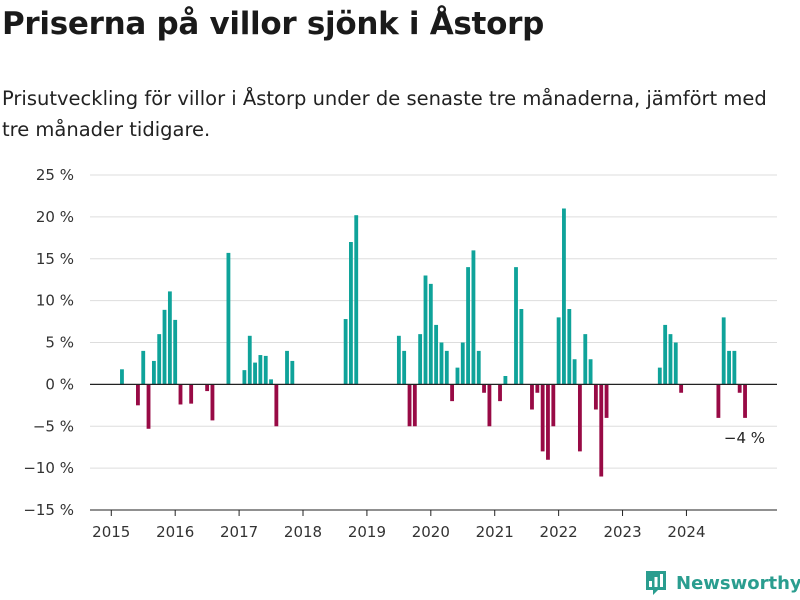 The image size is (800, 600). I want to click on y-tick-label: 5 %, so click(59, 343).